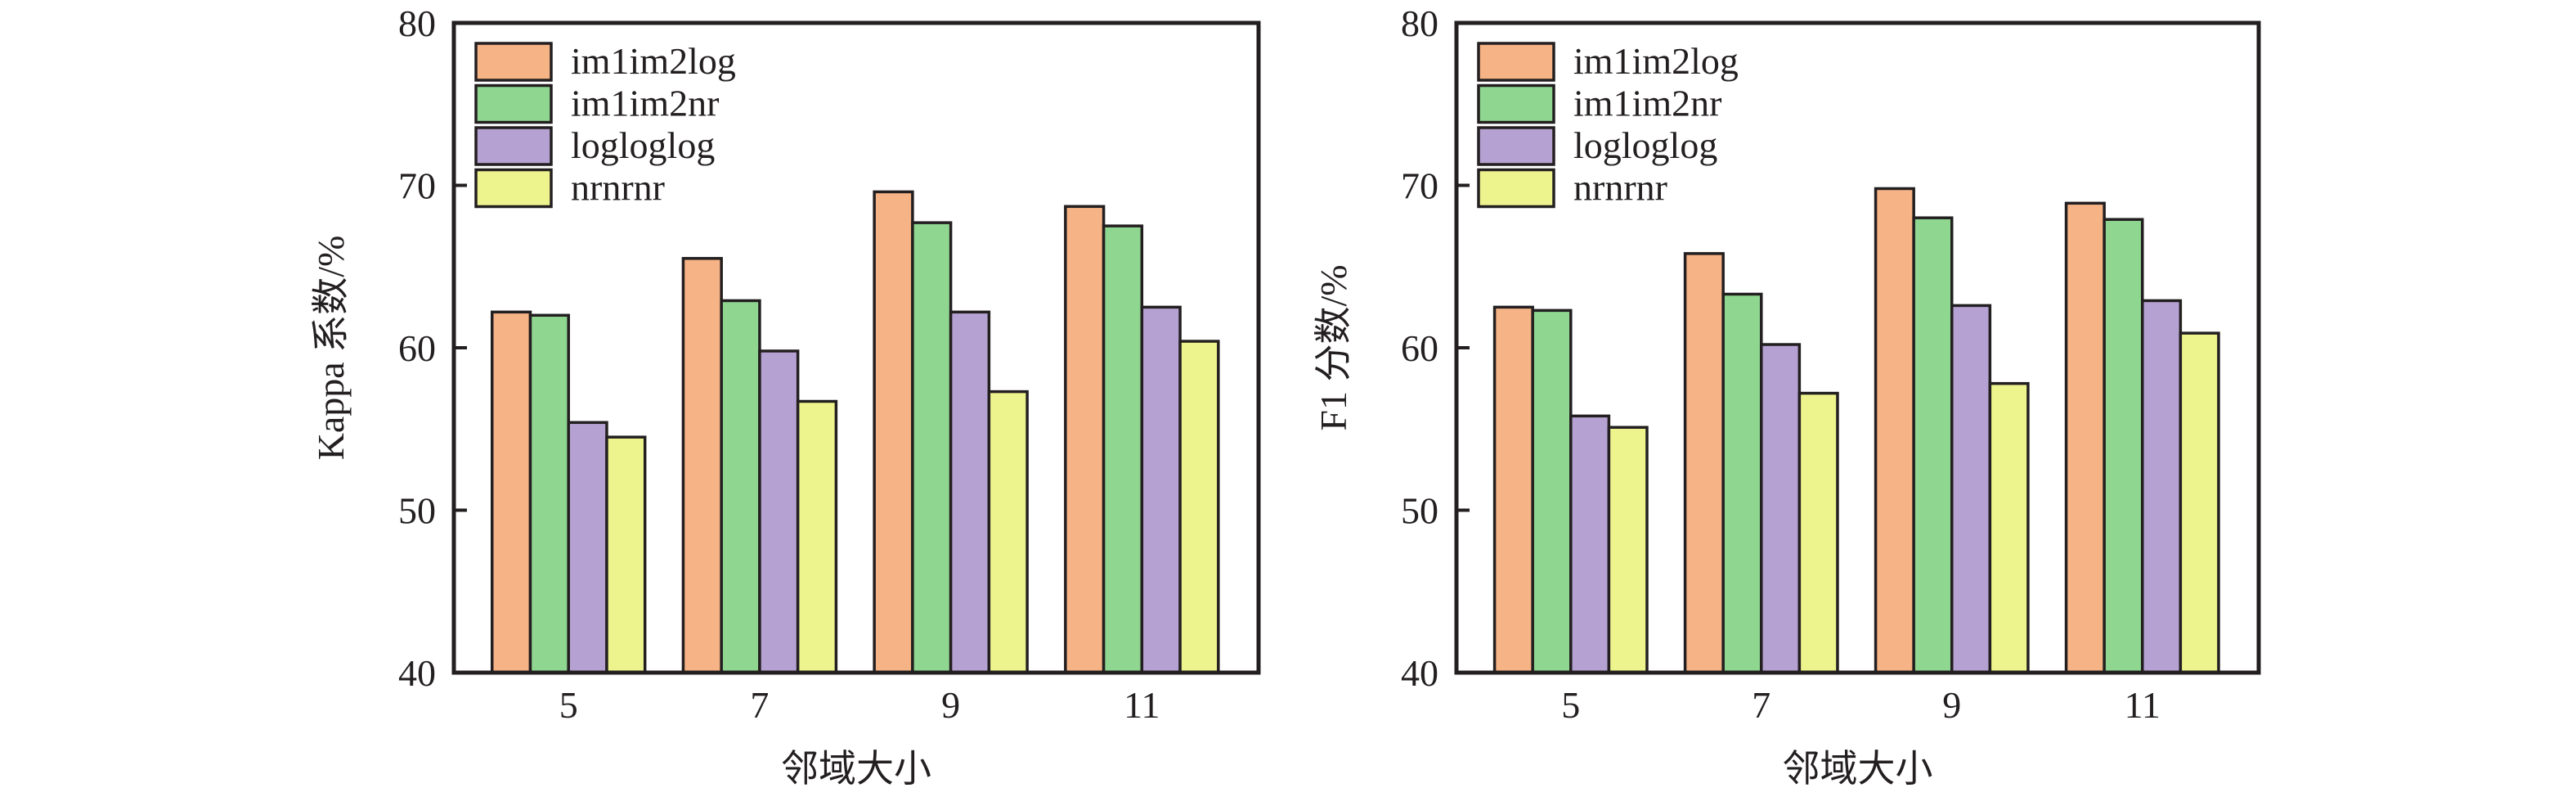 Image resolution: width=2576 pixels, height=797 pixels. What do you see at coordinates (331, 348) in the screenshot?
I see `y-axis-title: Kappa 系数/%` at bounding box center [331, 348].